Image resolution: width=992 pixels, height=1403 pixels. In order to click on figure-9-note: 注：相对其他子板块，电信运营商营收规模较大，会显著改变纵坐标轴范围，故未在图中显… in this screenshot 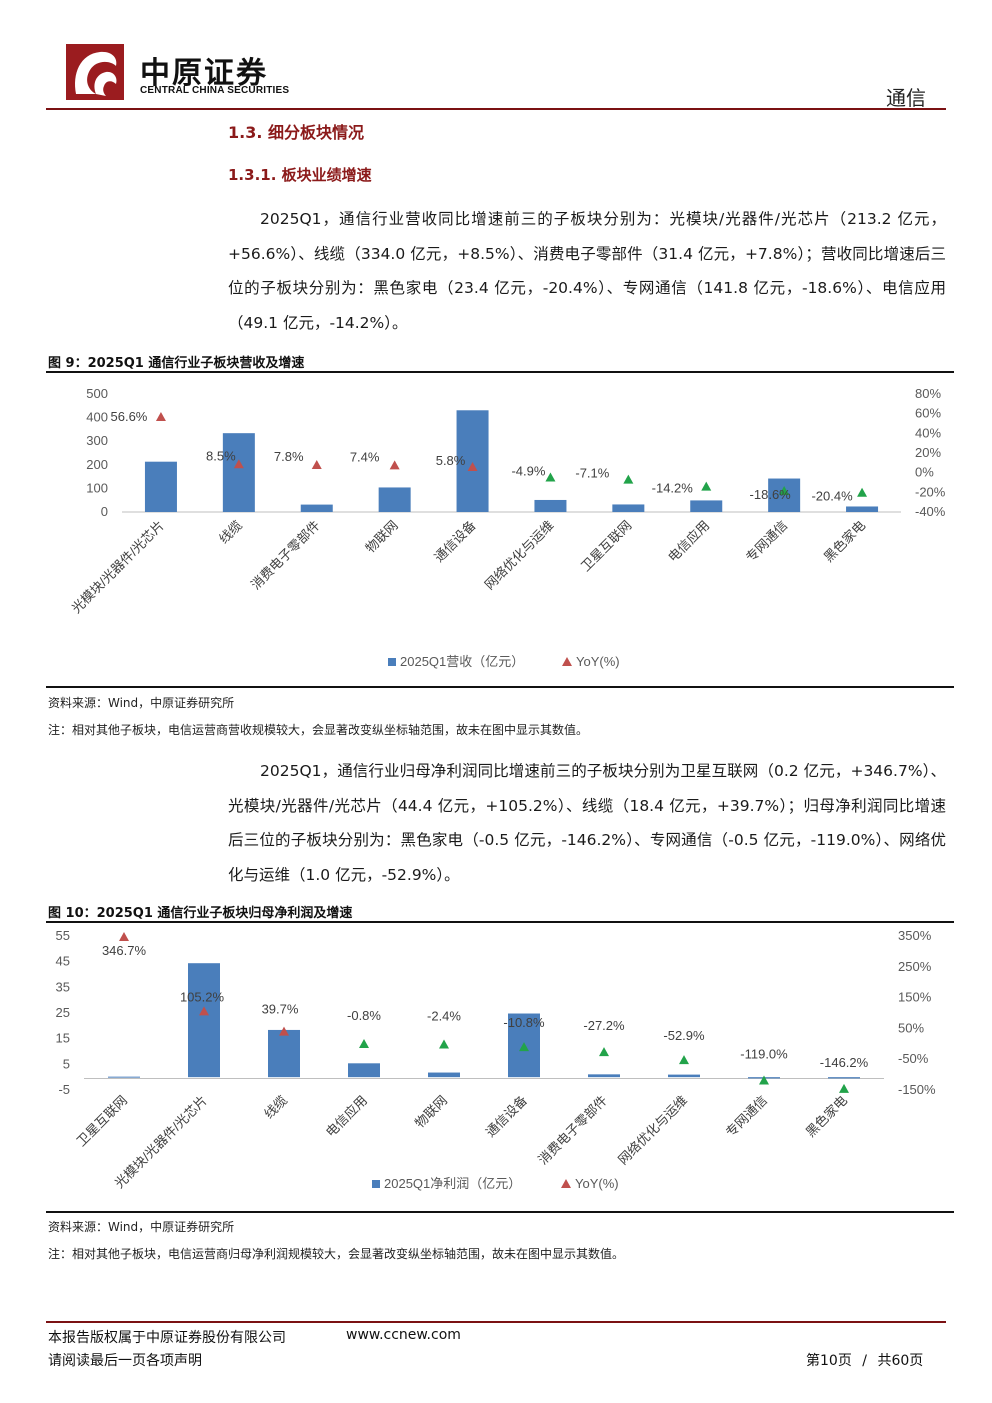, I will do `click(318, 730)`.